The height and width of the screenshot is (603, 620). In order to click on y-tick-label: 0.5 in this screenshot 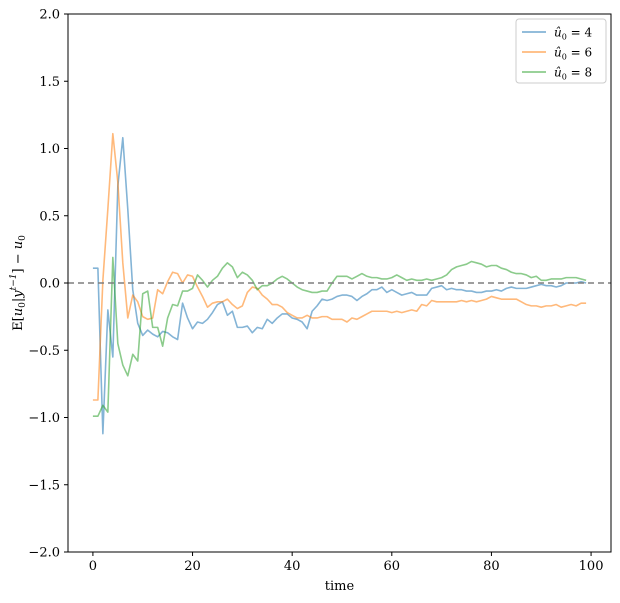, I will do `click(49, 216)`.